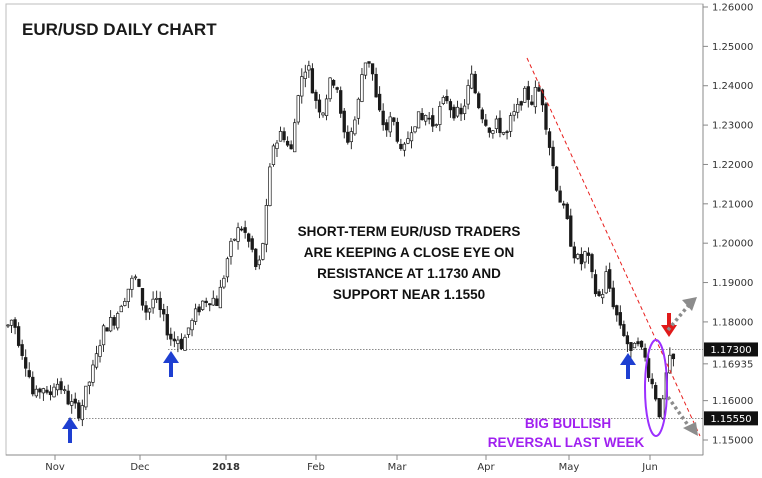 The height and width of the screenshot is (478, 762). I want to click on gray-up-arrow-icon, so click(681, 314).